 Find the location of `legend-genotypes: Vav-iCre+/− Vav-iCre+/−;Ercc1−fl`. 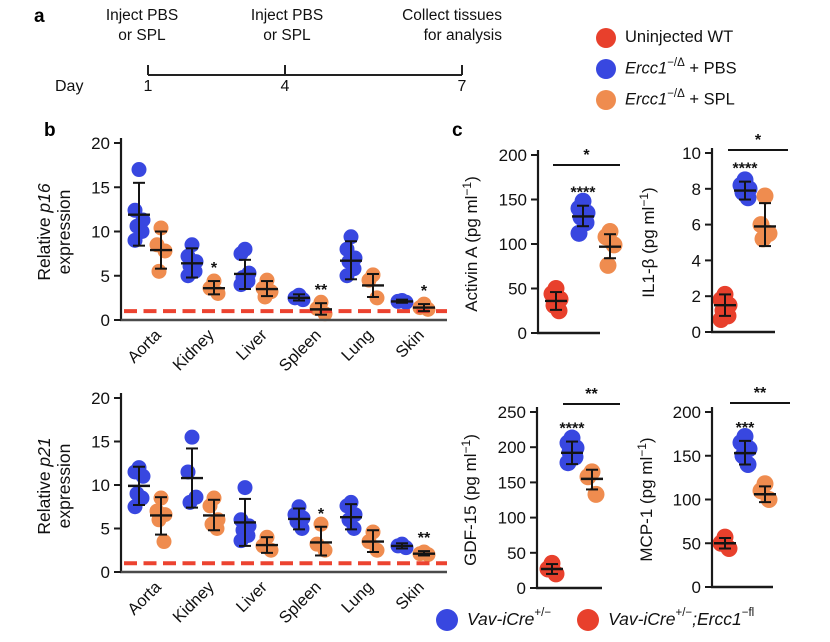

legend-genotypes: Vav-iCre+/− Vav-iCre+/−;Ercc1−fl is located at coordinates (595, 619).